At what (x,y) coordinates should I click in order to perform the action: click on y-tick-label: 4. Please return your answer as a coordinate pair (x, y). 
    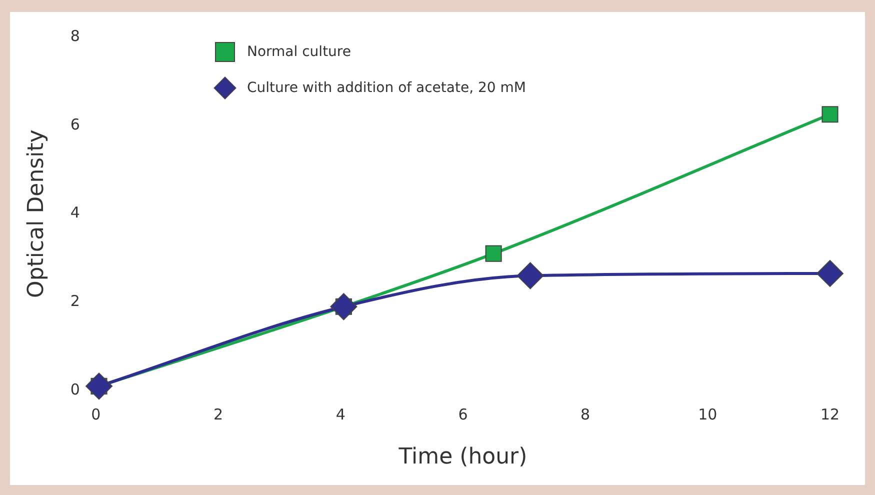
    Looking at the image, I should click on (75, 213).